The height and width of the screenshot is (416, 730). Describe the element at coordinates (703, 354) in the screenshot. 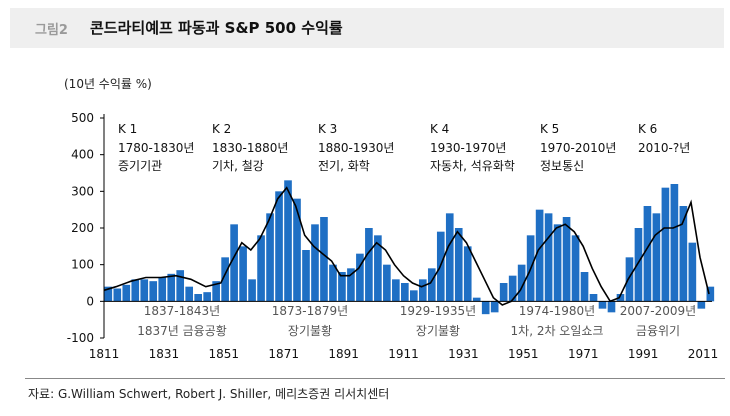

I see `x-tick-label: 2011` at that location.